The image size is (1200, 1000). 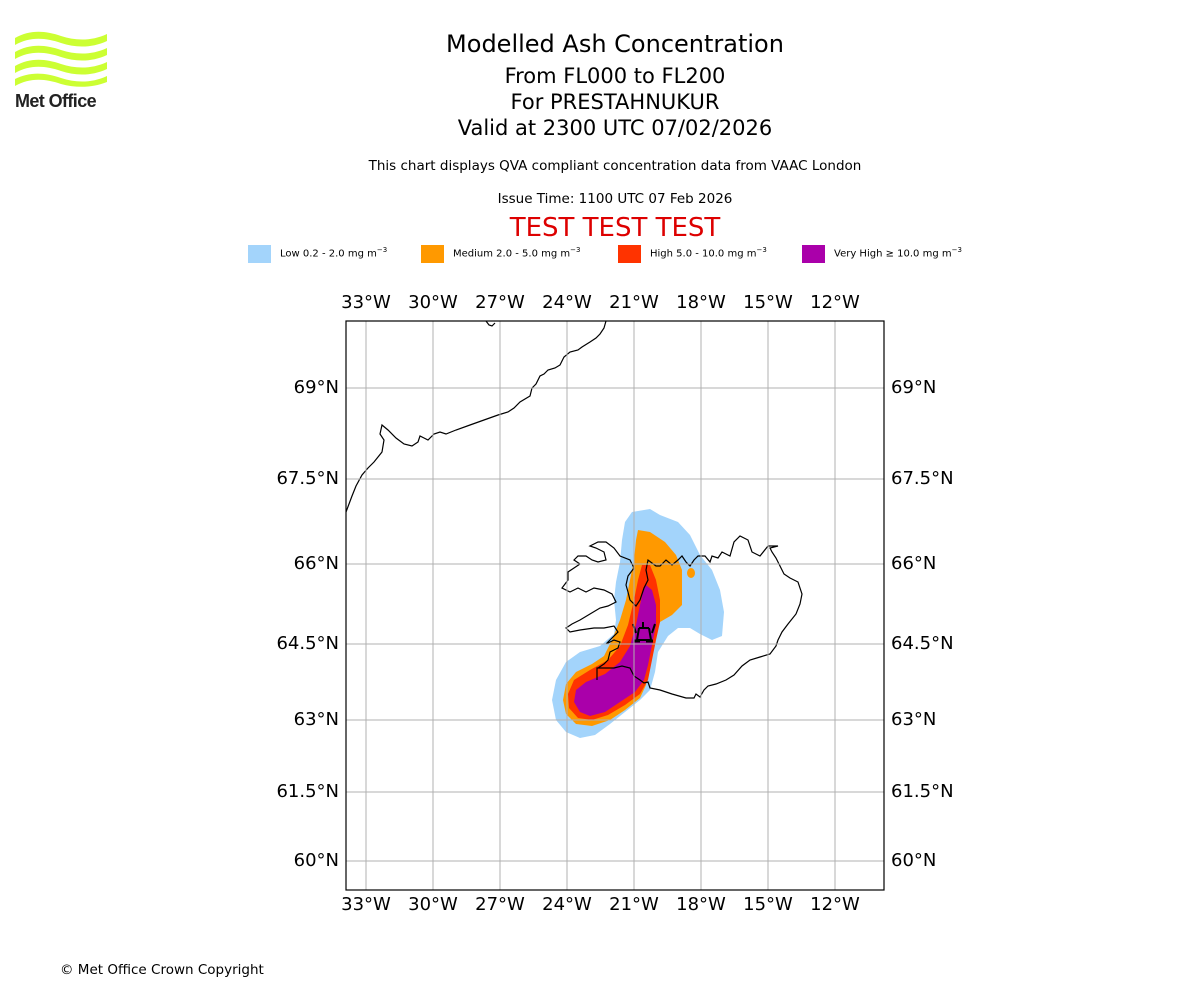 I want to click on flight-level-range: From FL000 to FL200, so click(x=615, y=76).